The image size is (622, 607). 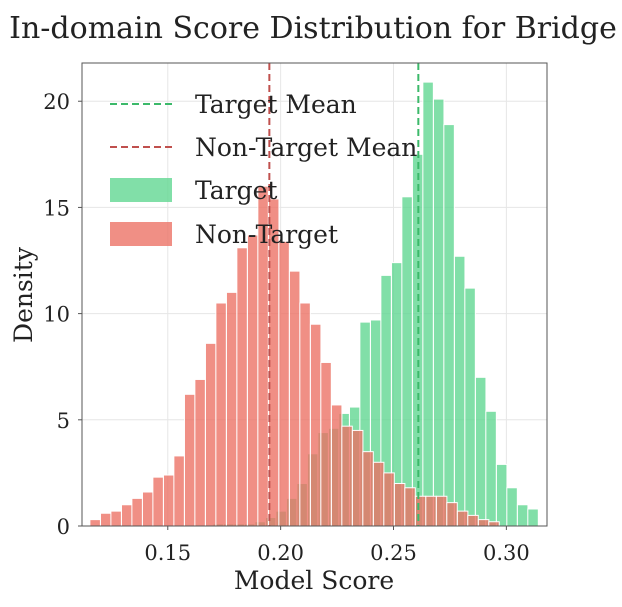 I want to click on y-tick-label-1: 5, so click(x=63, y=421).